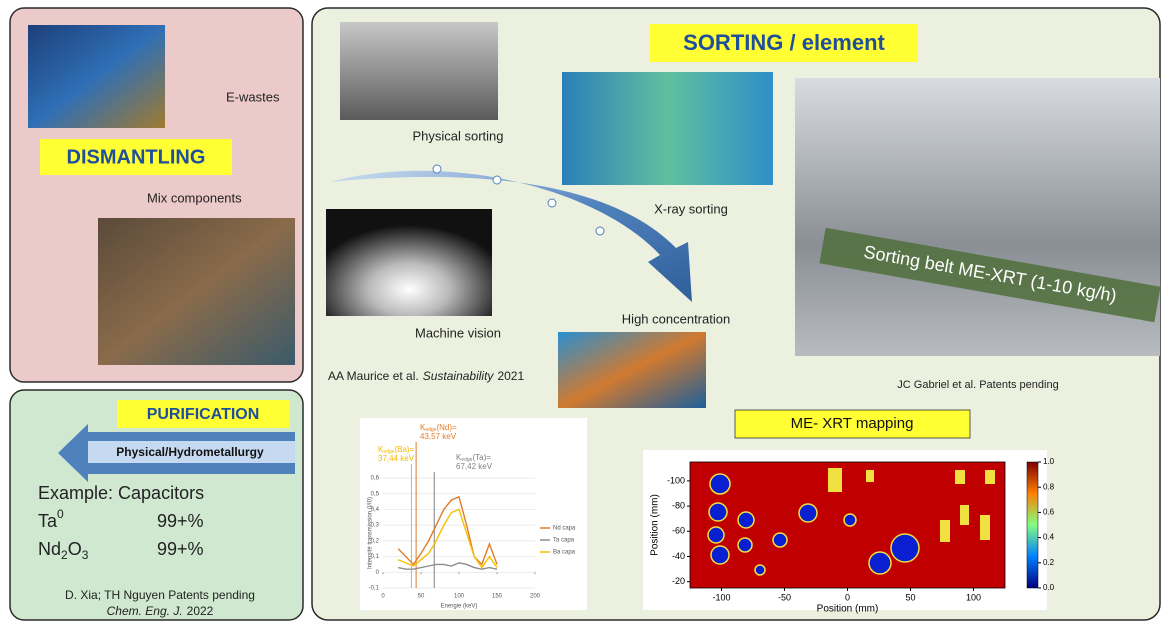  Describe the element at coordinates (848, 609) in the screenshot. I see `x-axis-label: Position (mm)` at that location.